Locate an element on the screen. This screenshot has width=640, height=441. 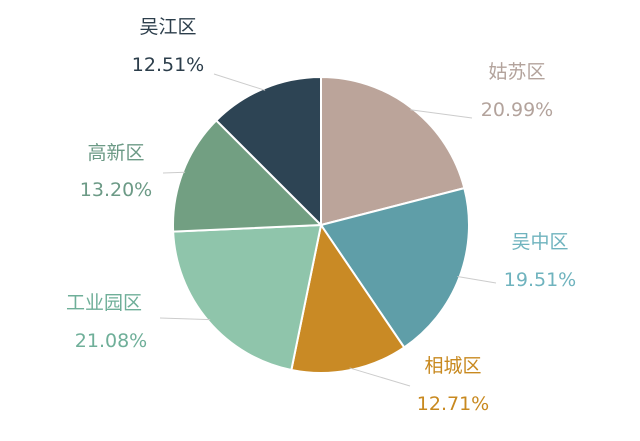
slice-name-label-6: 吴江区 is located at coordinates (167, 27).